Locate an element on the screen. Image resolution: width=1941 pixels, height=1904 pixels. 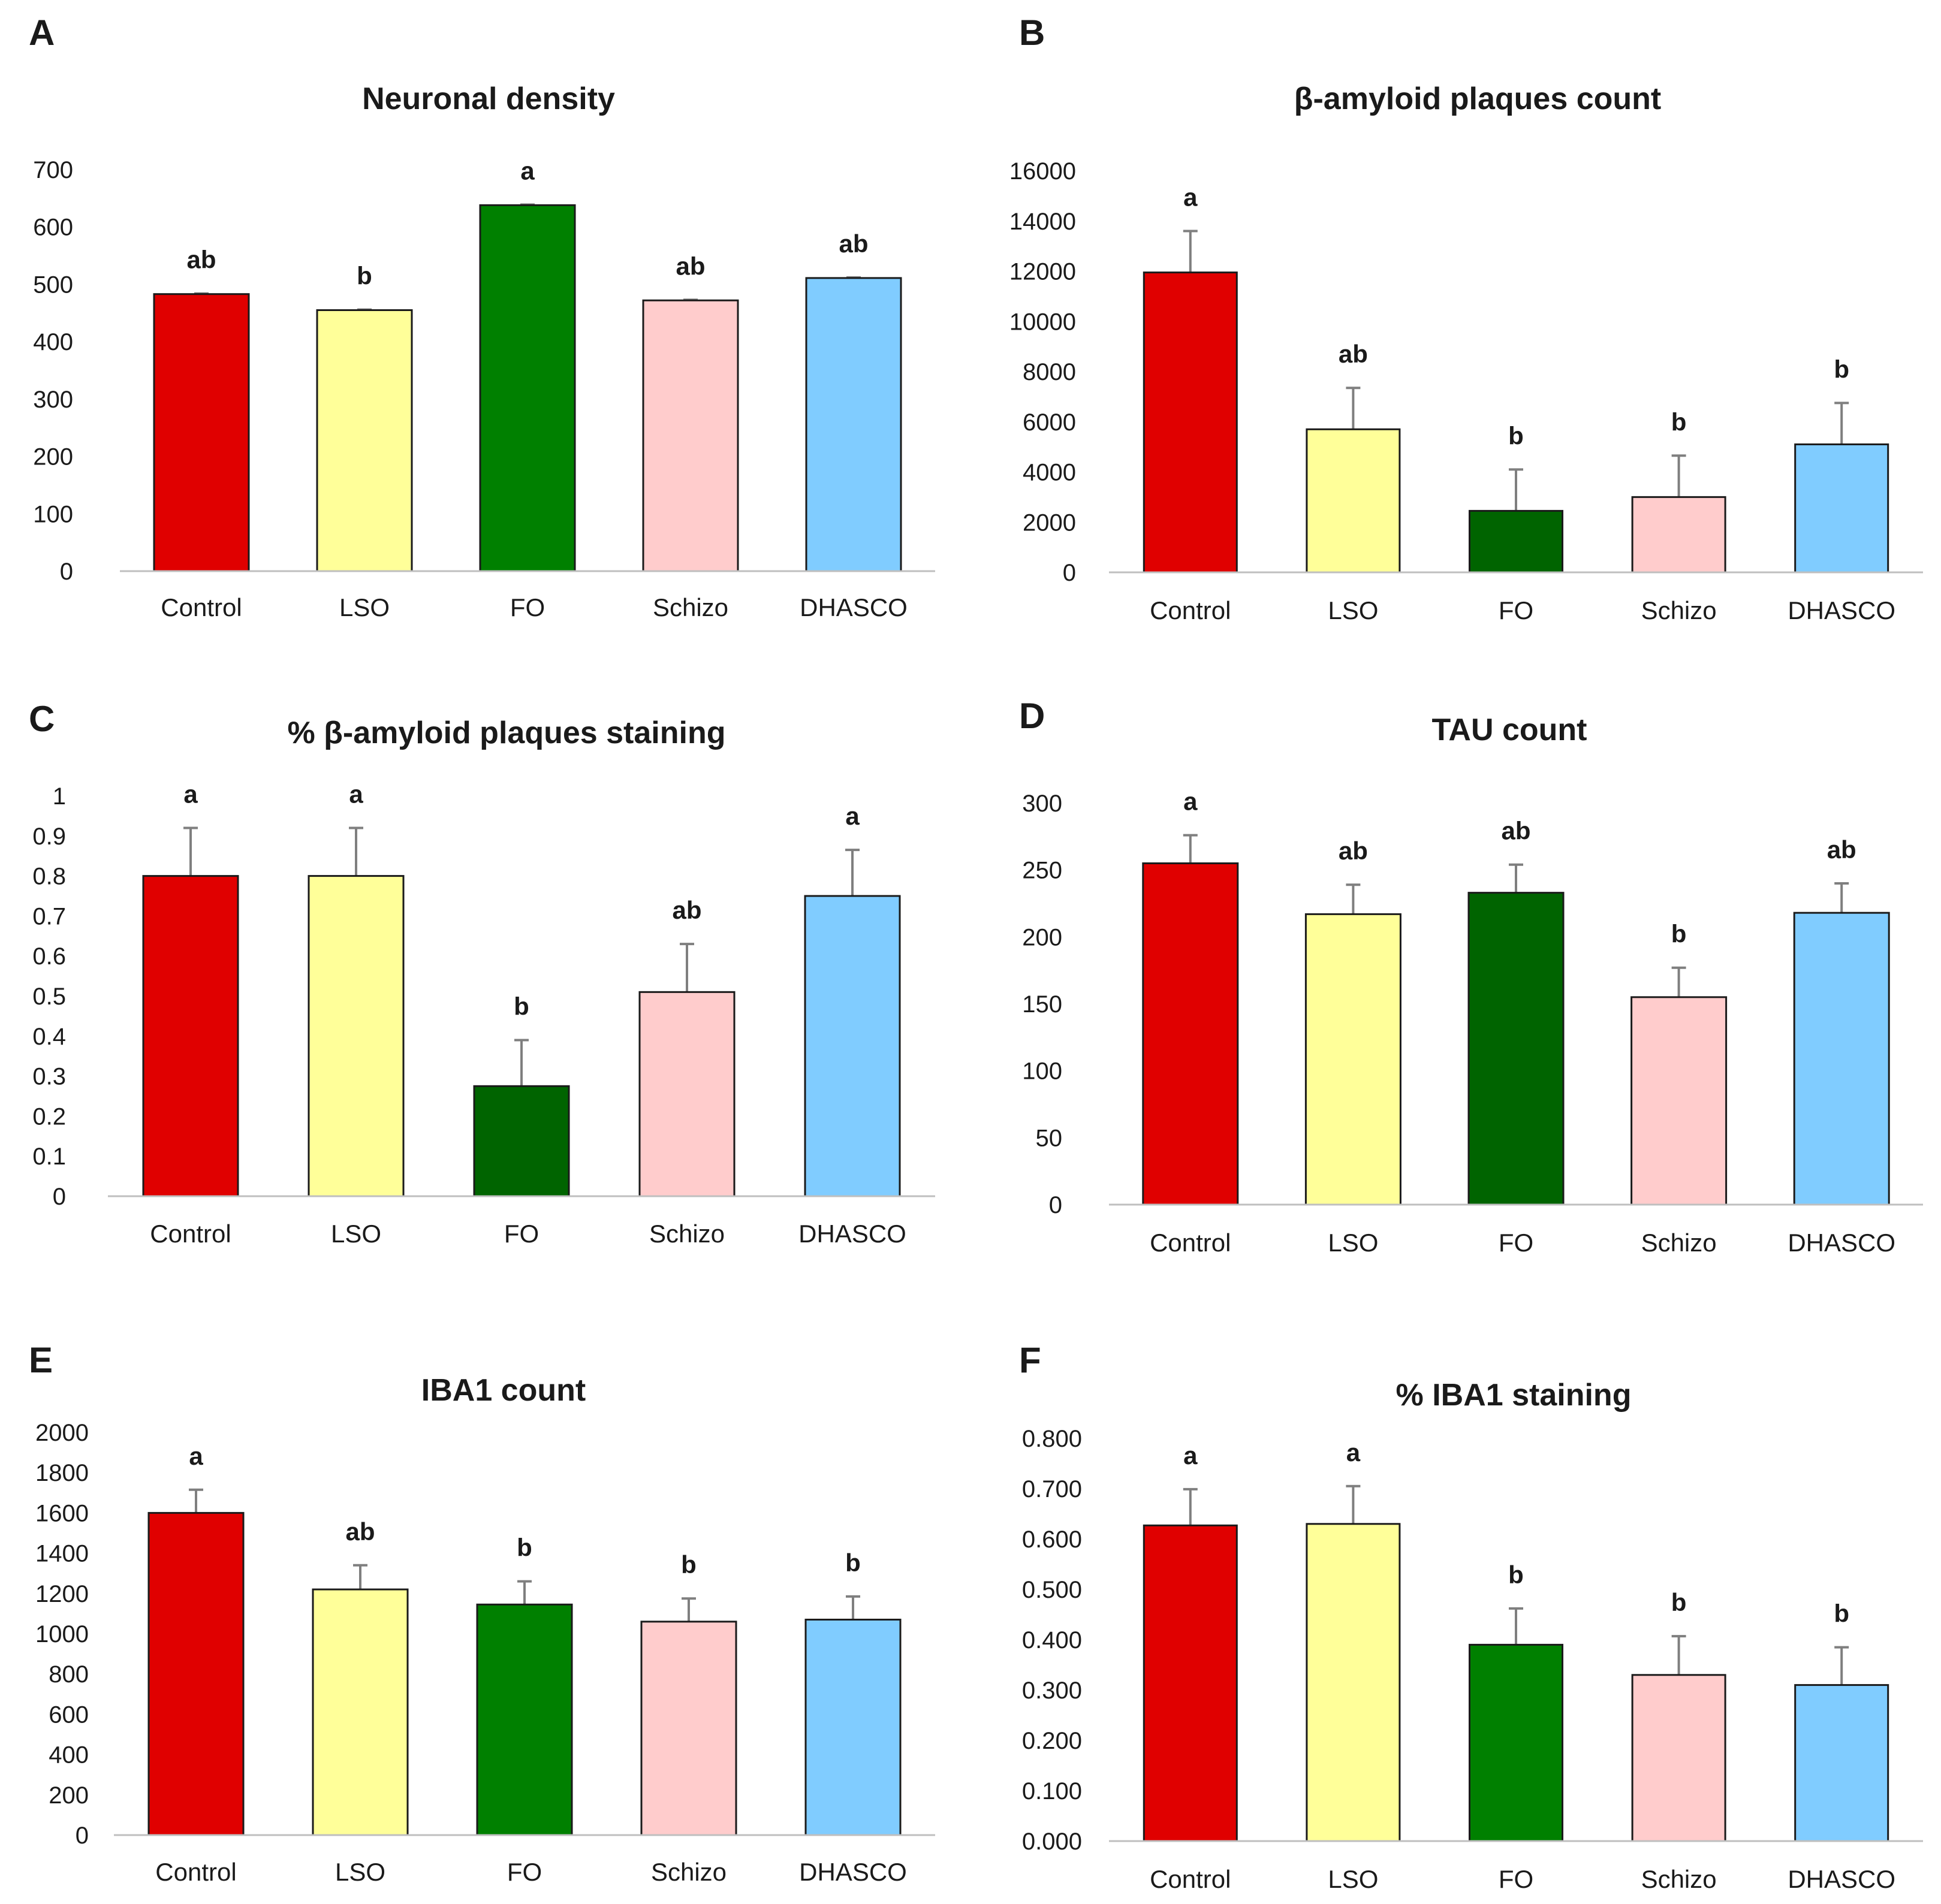
panel-d-y-tick-label: 200 is located at coordinates (1042, 937).